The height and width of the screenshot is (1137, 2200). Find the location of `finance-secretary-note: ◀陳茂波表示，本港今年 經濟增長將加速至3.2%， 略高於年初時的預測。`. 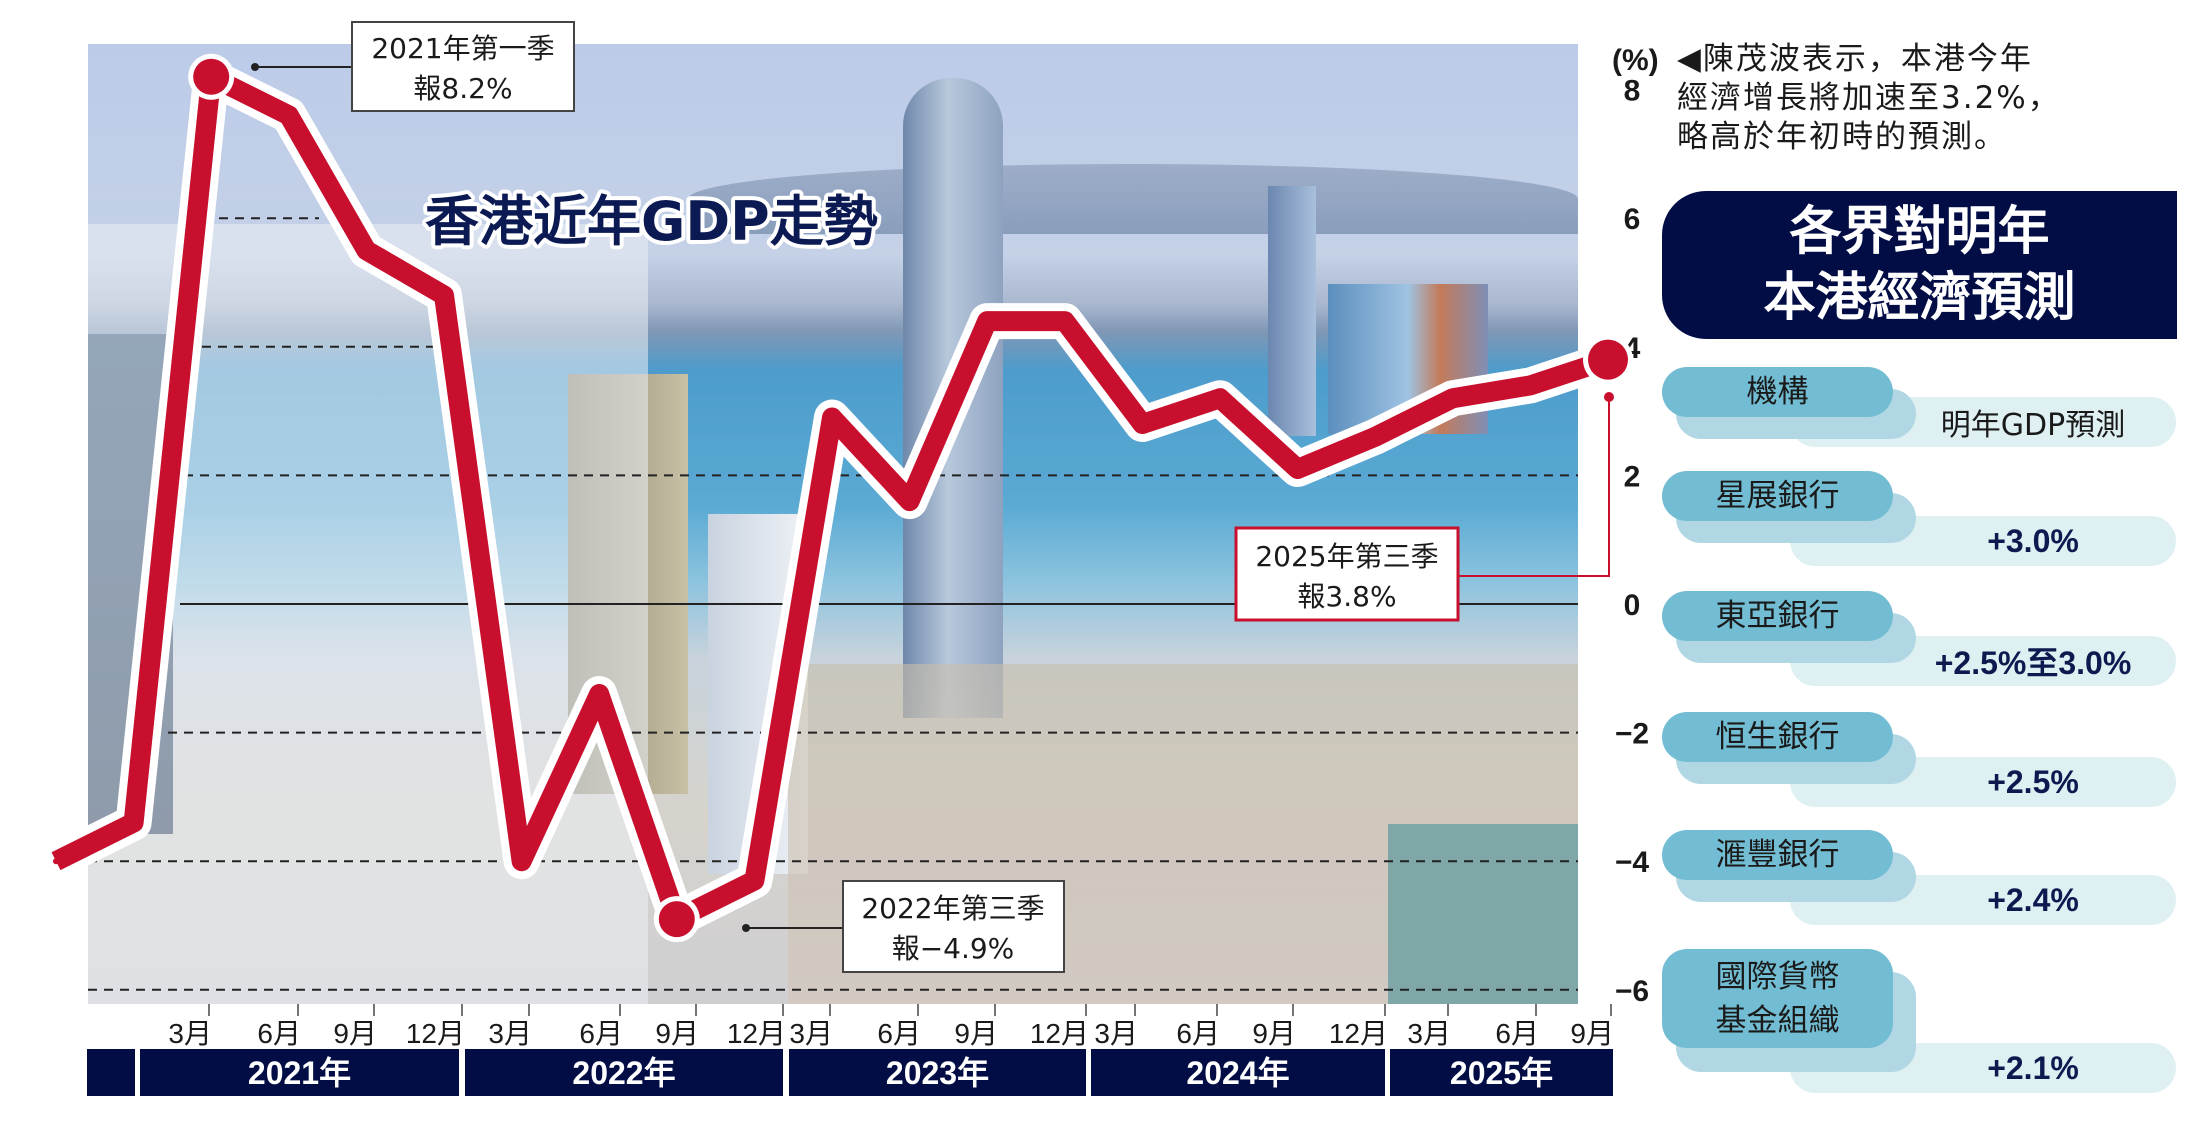

finance-secretary-note: ◀陳茂波表示，本港今年 經濟增長將加速至3.2%， 略高於年初時的預測。 is located at coordinates (1869, 98).